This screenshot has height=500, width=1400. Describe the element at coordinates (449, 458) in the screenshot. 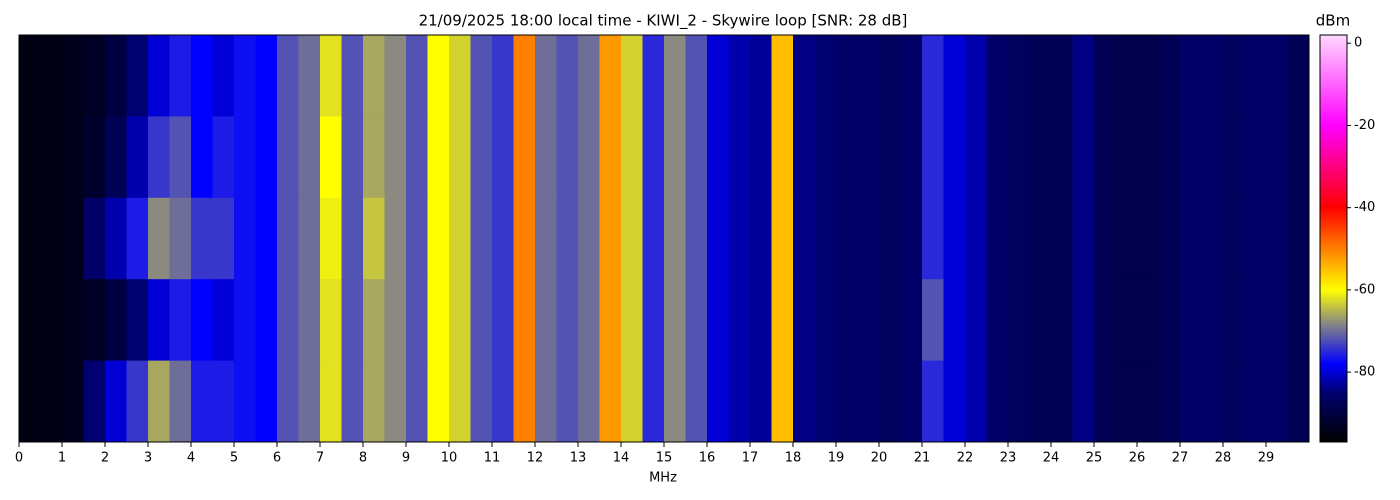

I see `x-tick-label: 10` at that location.